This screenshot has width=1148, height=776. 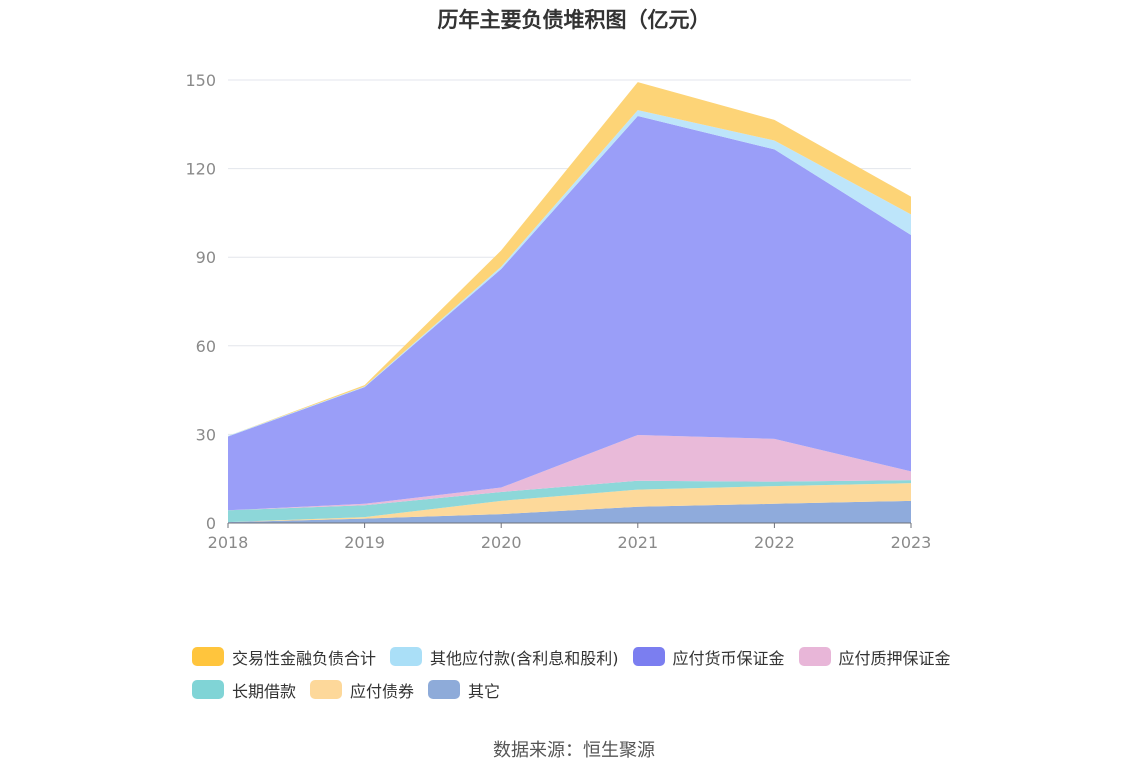 I want to click on y-tick-label: 90, so click(x=206, y=257).